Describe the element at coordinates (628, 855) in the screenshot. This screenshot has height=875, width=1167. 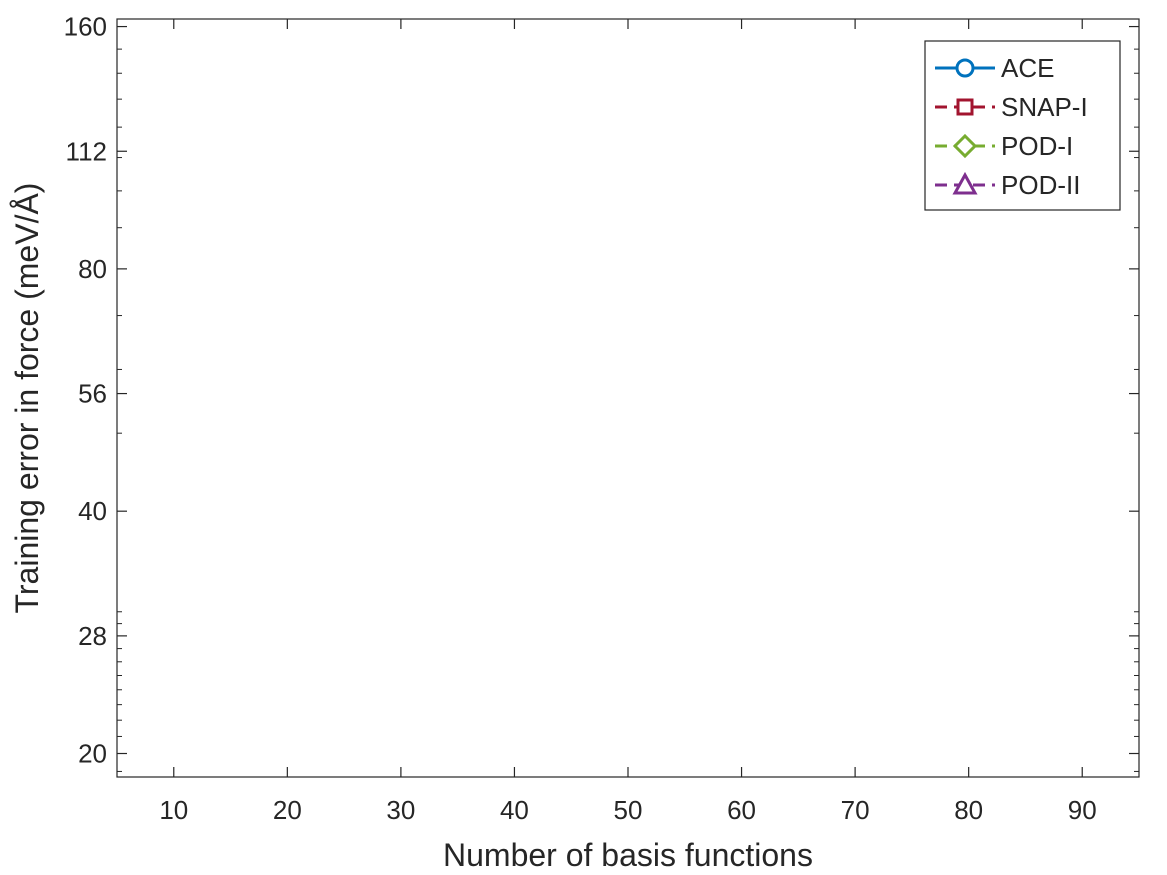
I see `x-axis-label: Number of basis functions` at that location.